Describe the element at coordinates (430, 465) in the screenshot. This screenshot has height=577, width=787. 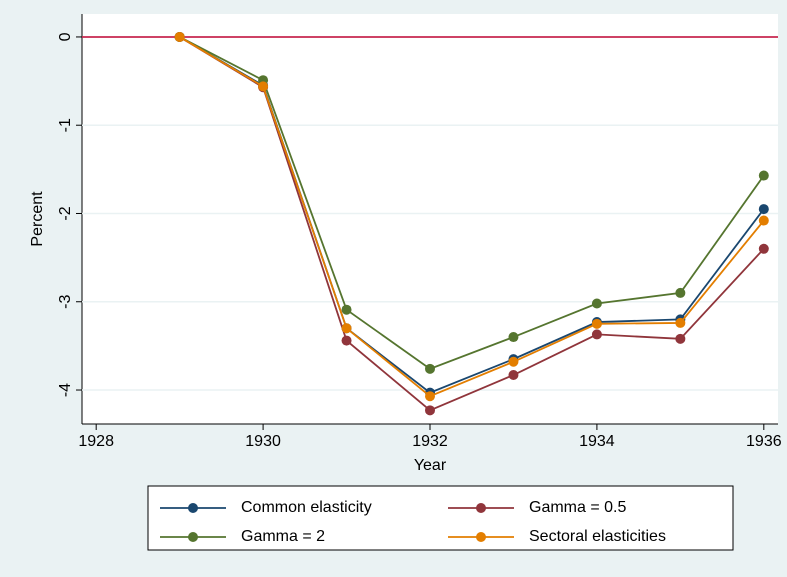
I see `x-axis-title: Year` at that location.